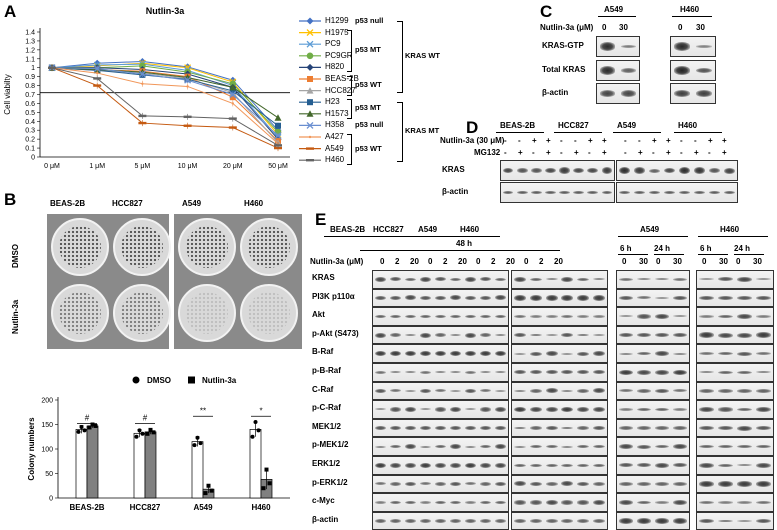 The height and width of the screenshot is (530, 777). I want to click on x-tick-label: 0 μM, so click(52, 166).